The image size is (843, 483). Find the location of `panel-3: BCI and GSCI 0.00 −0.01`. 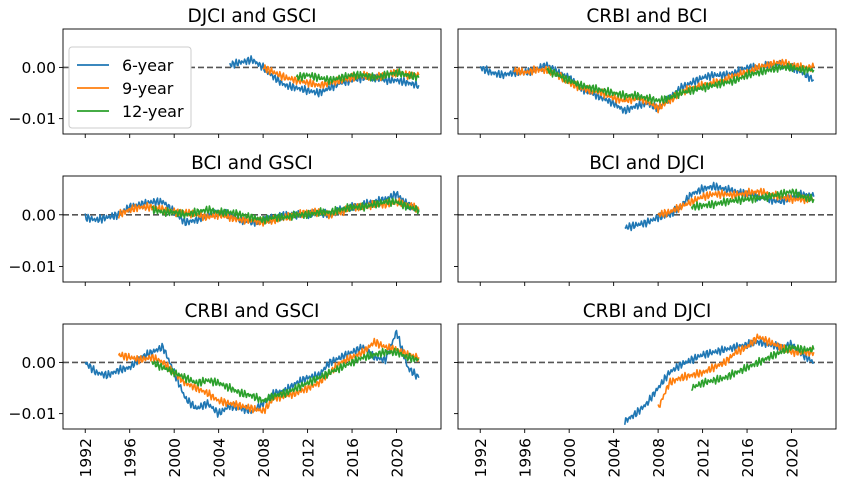

panel-3: BCI and GSCI 0.00 −0.01 is located at coordinates (225, 219).